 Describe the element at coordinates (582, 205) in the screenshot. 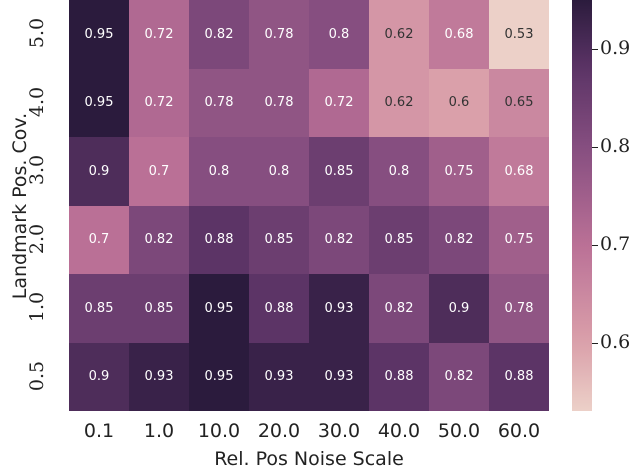

I see `colorbar` at that location.